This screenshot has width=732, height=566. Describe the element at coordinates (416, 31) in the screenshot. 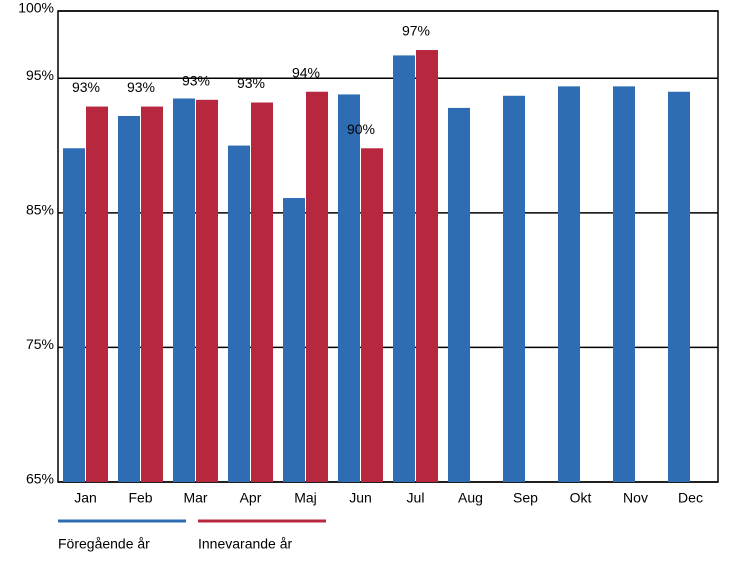

I see `data-label: 97%` at that location.